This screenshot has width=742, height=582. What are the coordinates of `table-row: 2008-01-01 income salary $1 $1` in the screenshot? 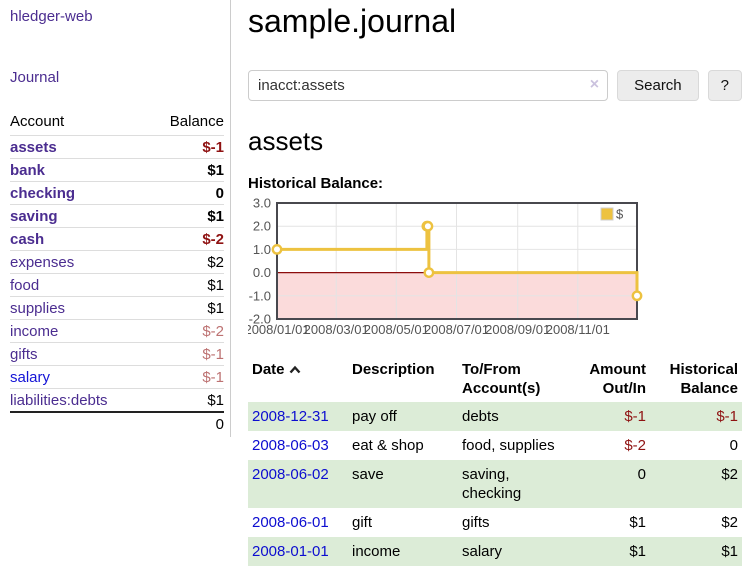 It's located at (495, 551).